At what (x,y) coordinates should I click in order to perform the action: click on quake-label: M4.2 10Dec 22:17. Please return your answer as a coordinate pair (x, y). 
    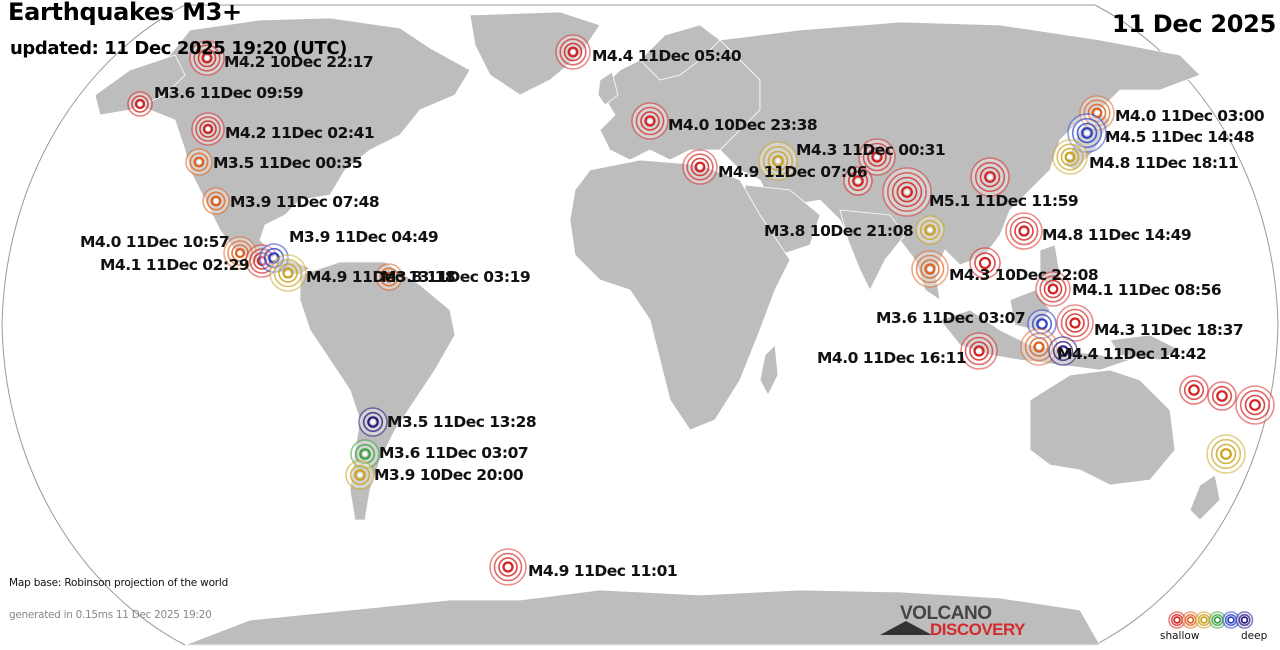
    Looking at the image, I should click on (299, 62).